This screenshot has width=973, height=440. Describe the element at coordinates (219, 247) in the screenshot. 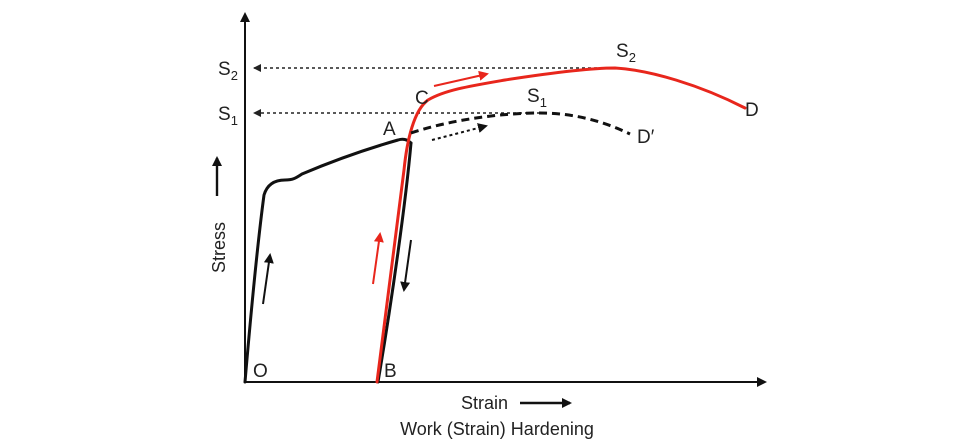

I see `y-axis-title: Stress` at that location.